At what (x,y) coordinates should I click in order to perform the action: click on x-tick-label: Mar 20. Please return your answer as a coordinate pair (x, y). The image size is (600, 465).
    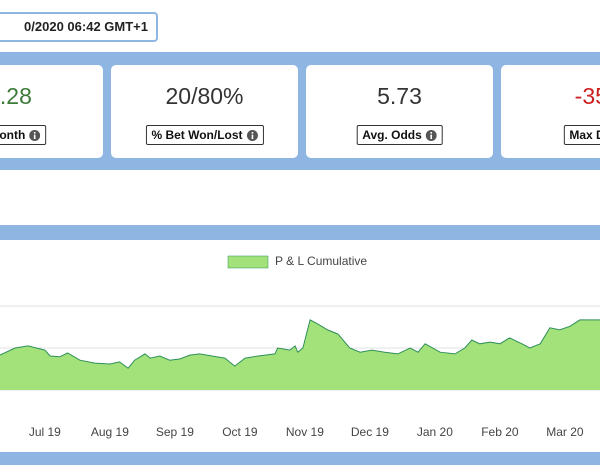
    Looking at the image, I should click on (565, 432).